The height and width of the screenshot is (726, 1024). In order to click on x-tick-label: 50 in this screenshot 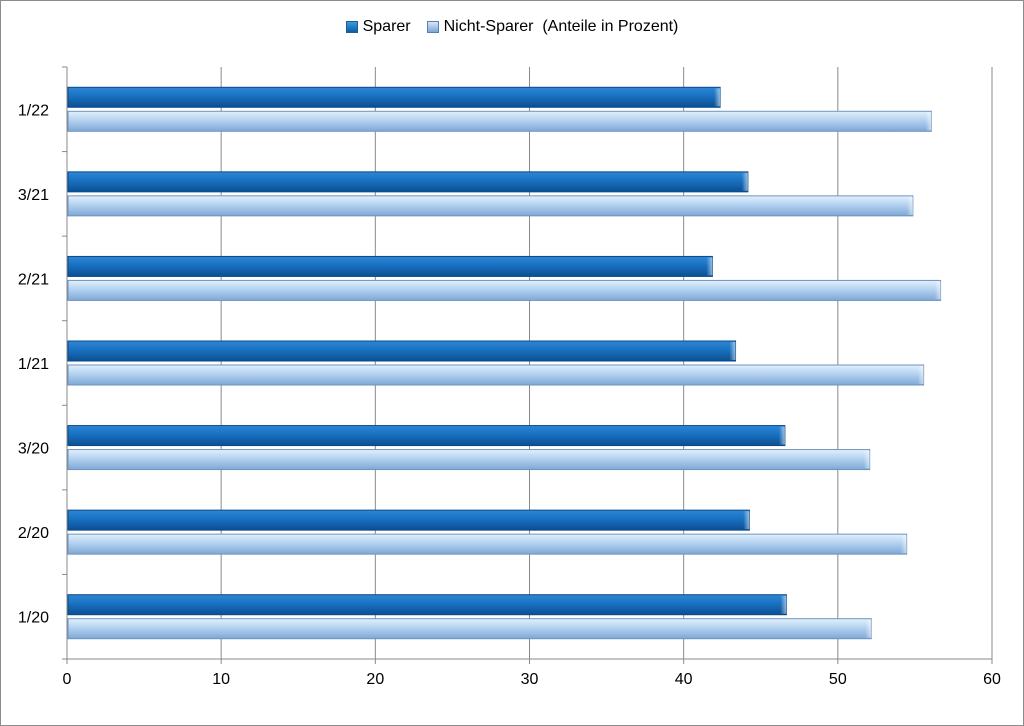, I will do `click(838, 679)`.